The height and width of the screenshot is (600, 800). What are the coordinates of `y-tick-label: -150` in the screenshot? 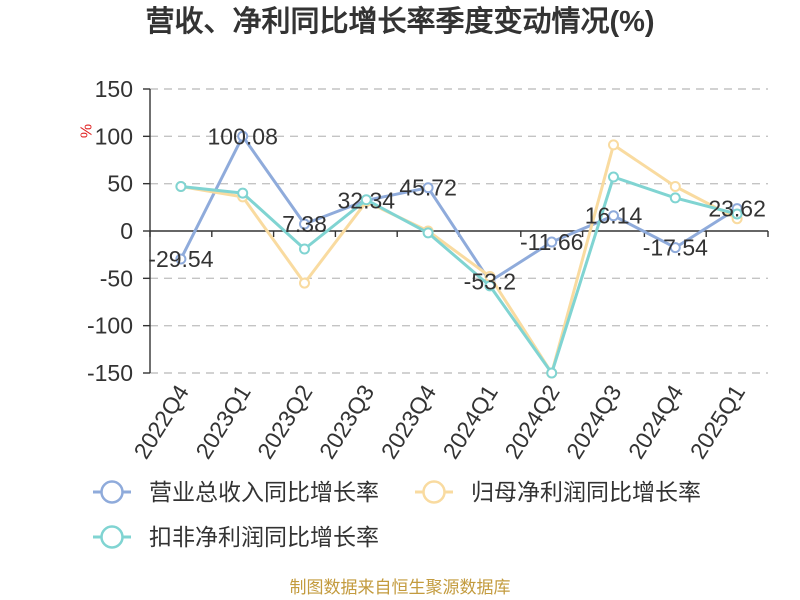 It's located at (110, 373).